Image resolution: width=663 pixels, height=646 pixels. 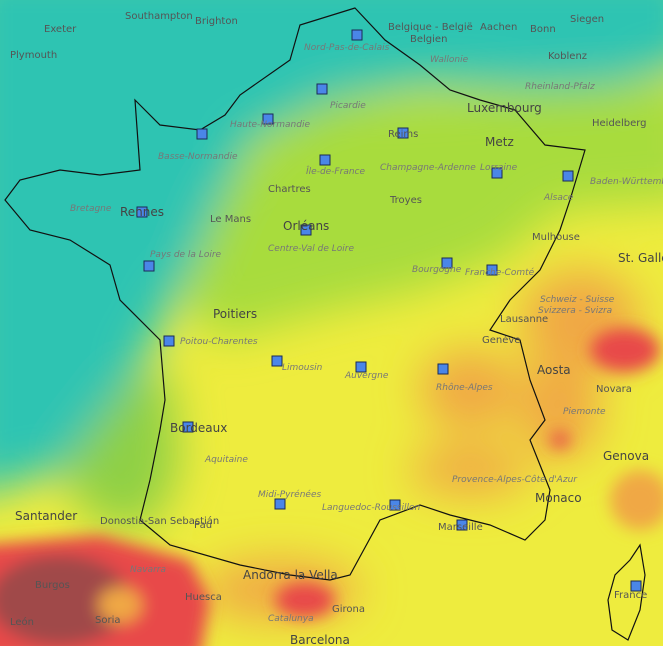 What do you see at coordinates (428, 39) in the screenshot?
I see `place-label: Belgien` at bounding box center [428, 39].